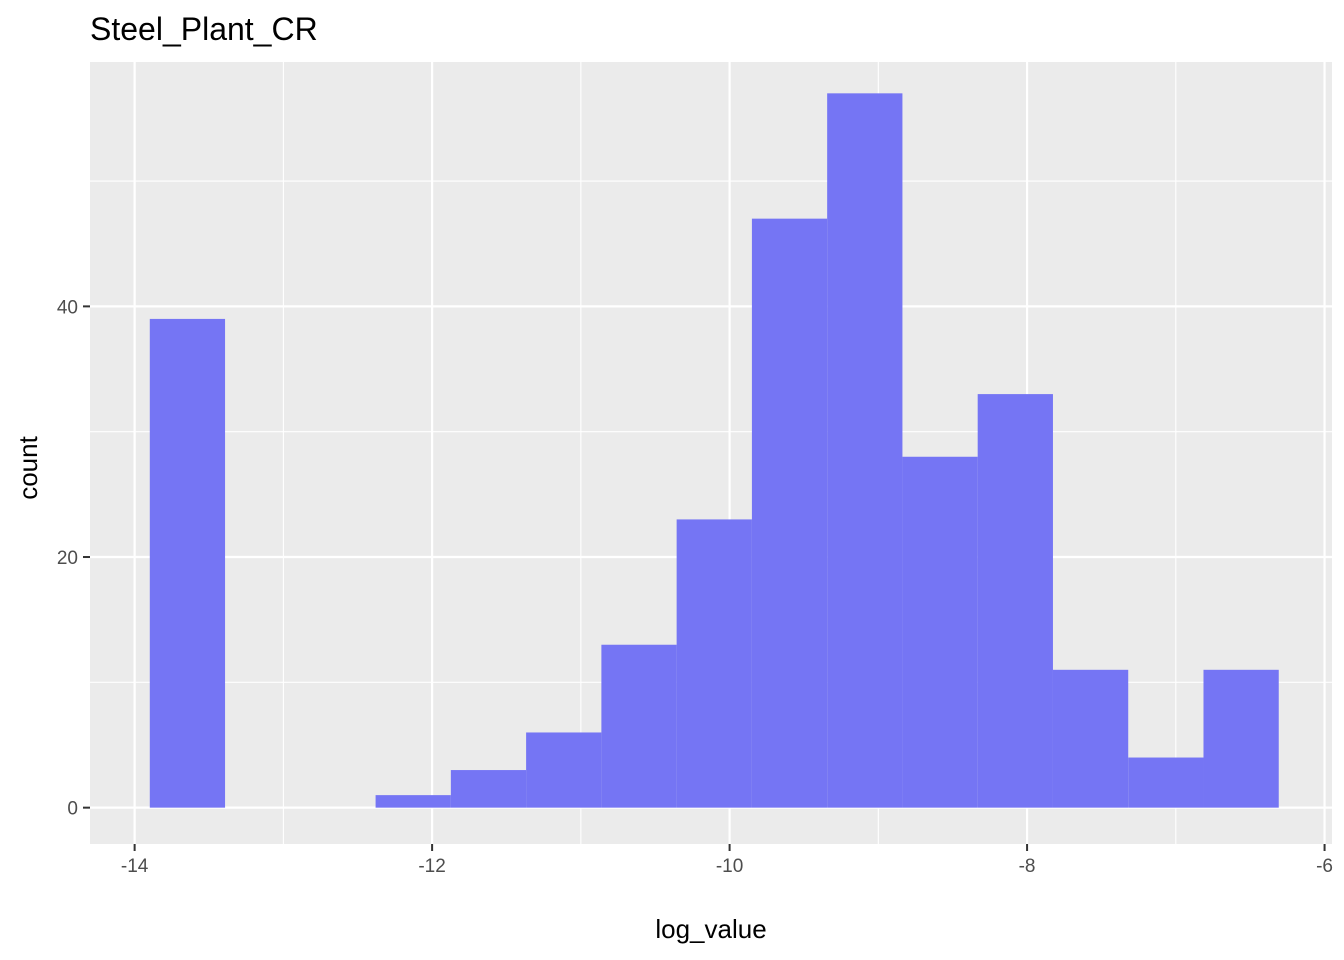  Describe the element at coordinates (67, 558) in the screenshot. I see `y-tick-label: 20` at that location.